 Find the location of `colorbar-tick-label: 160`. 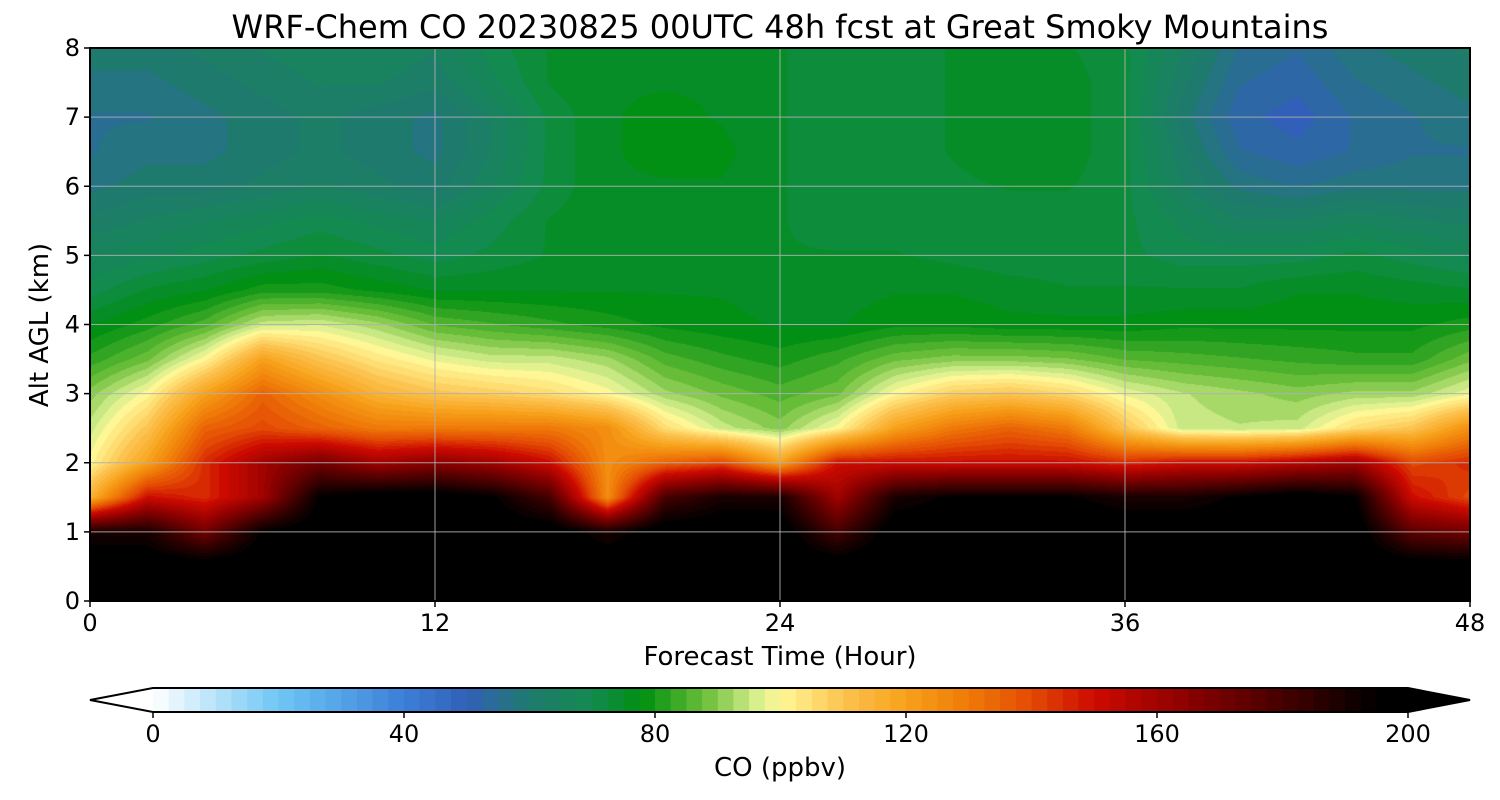

colorbar-tick-label: 160 is located at coordinates (1157, 734).